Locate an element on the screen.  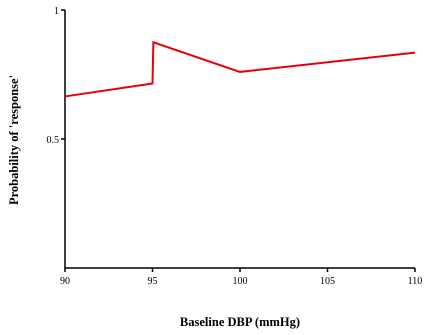
x-tick-label: 90 is located at coordinates (65, 281).